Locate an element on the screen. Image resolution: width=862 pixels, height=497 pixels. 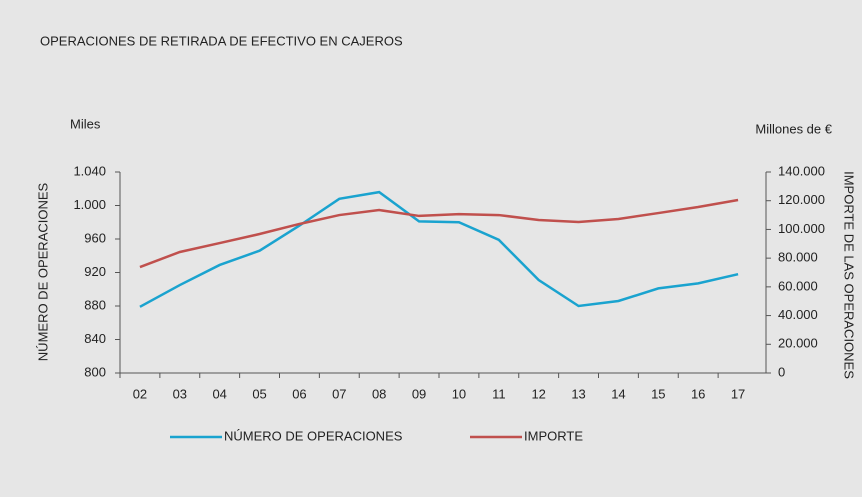
y-axis-title: NÚMERO DE OPERACIONES is located at coordinates (42, 271).